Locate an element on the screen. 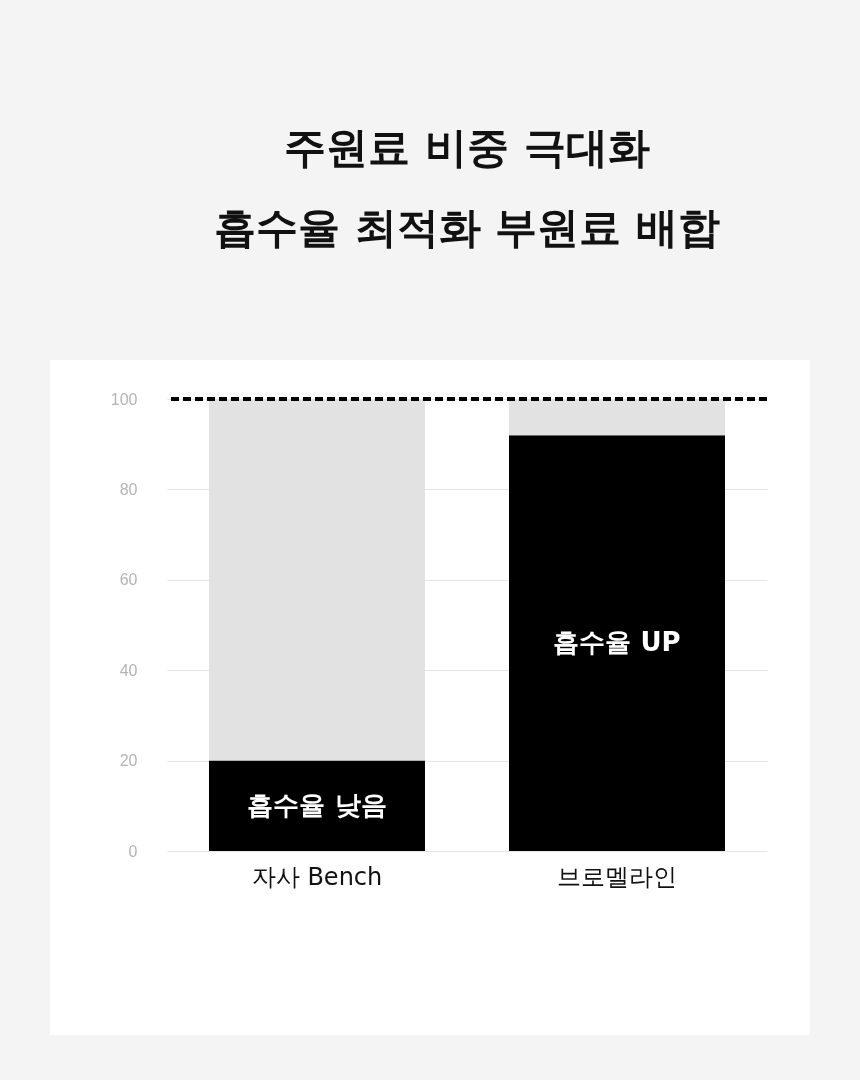 Image resolution: width=860 pixels, height=1080 pixels. y-tick-label: 100 is located at coordinates (124, 399).